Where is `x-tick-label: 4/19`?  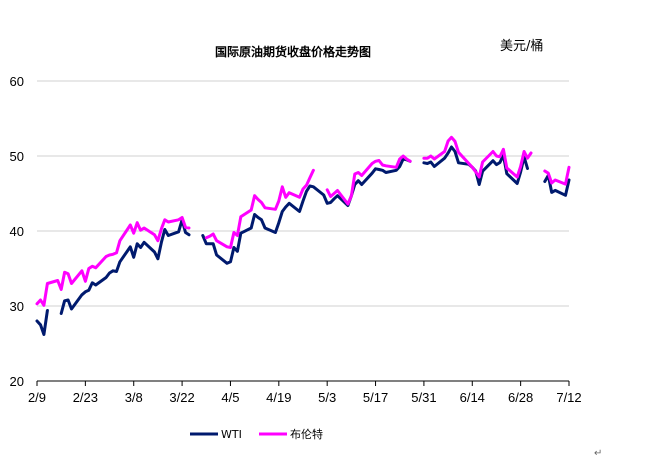
x-tick-label: 4/19 is located at coordinates (278, 397).